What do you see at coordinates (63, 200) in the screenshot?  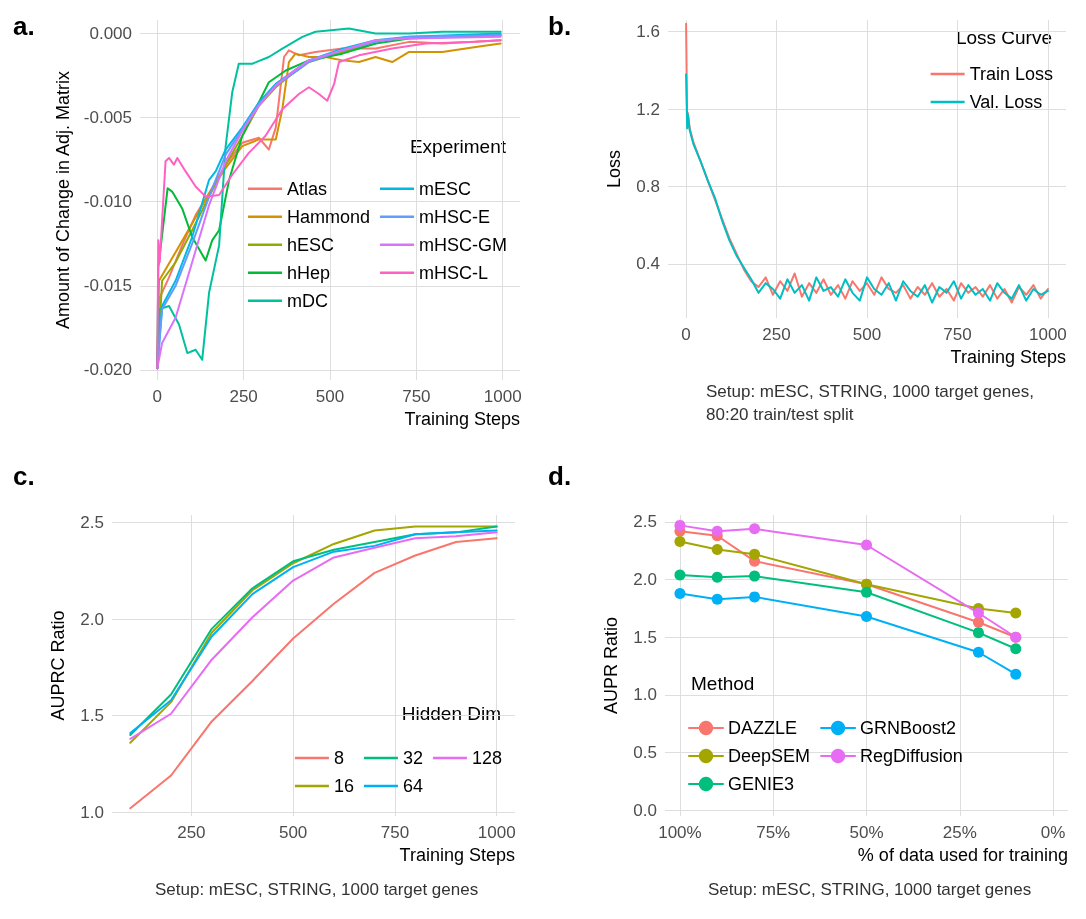 I see `y-axis-title: Amount of Change in Adj. Matrix` at bounding box center [63, 200].